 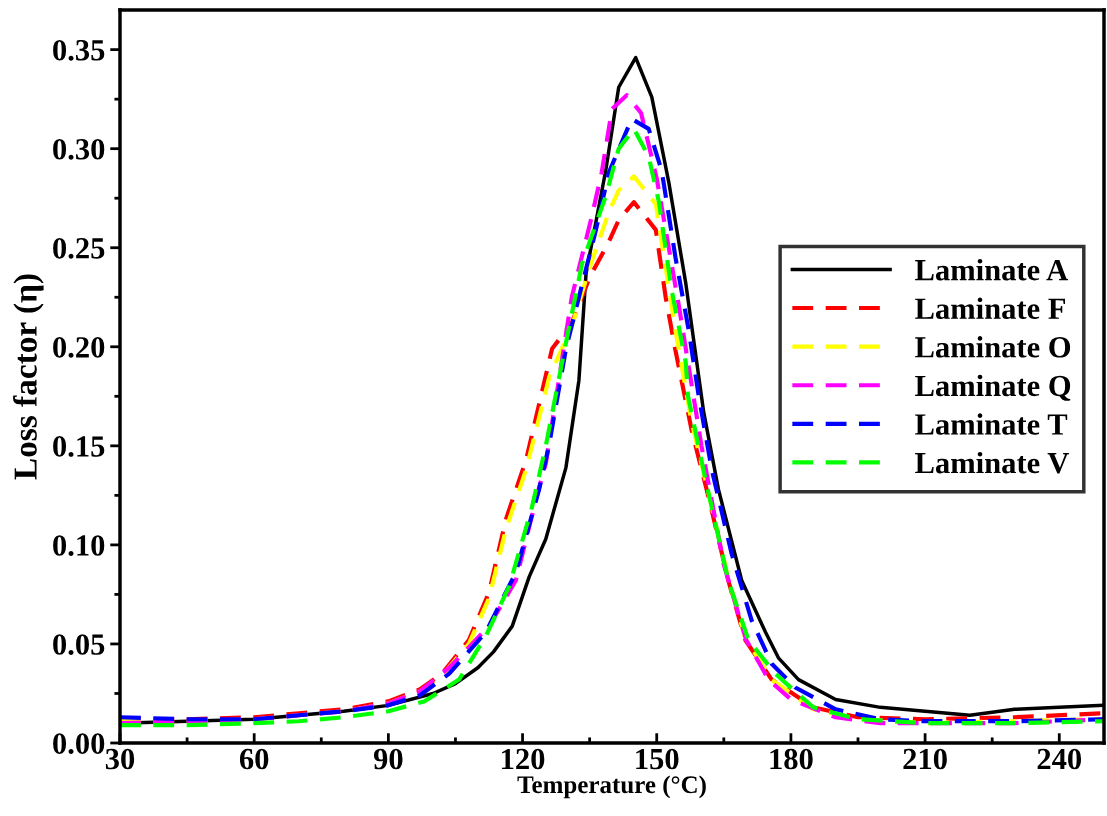 I want to click on legend-label: Laminate A, so click(x=991, y=269).